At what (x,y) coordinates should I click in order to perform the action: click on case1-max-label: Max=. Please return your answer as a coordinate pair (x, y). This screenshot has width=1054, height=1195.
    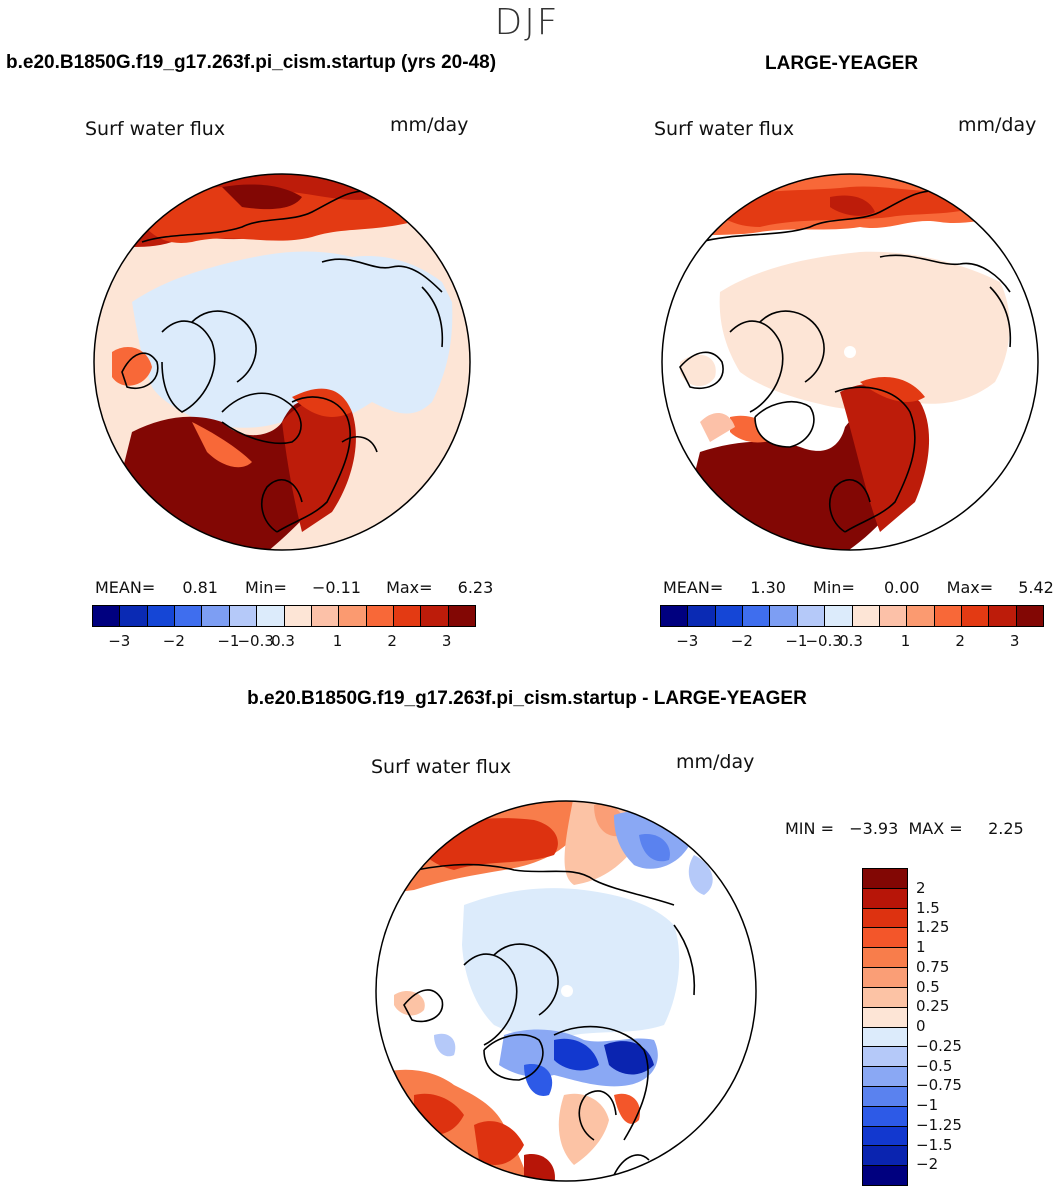
    Looking at the image, I should click on (409, 587).